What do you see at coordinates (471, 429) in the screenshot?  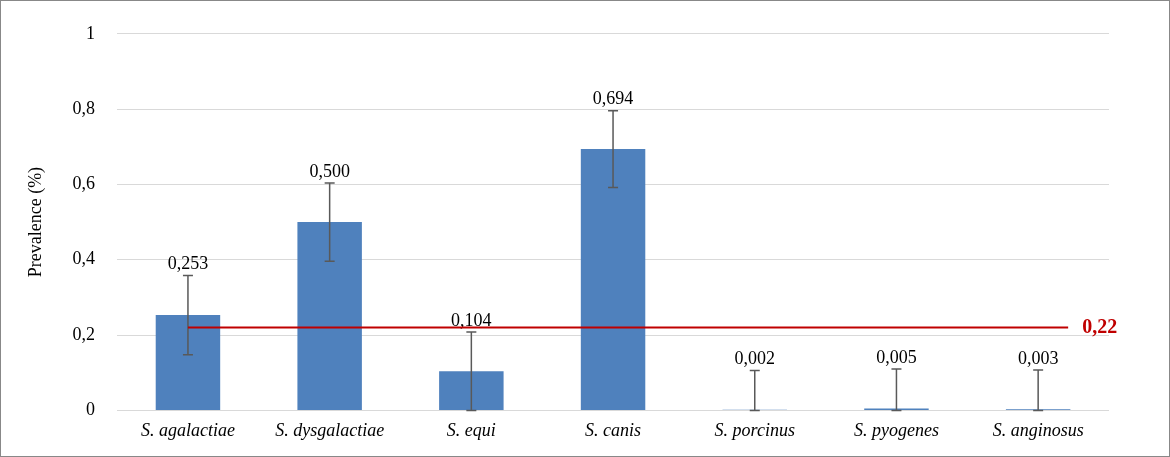 I see `x-tick-label: S. equi` at bounding box center [471, 429].